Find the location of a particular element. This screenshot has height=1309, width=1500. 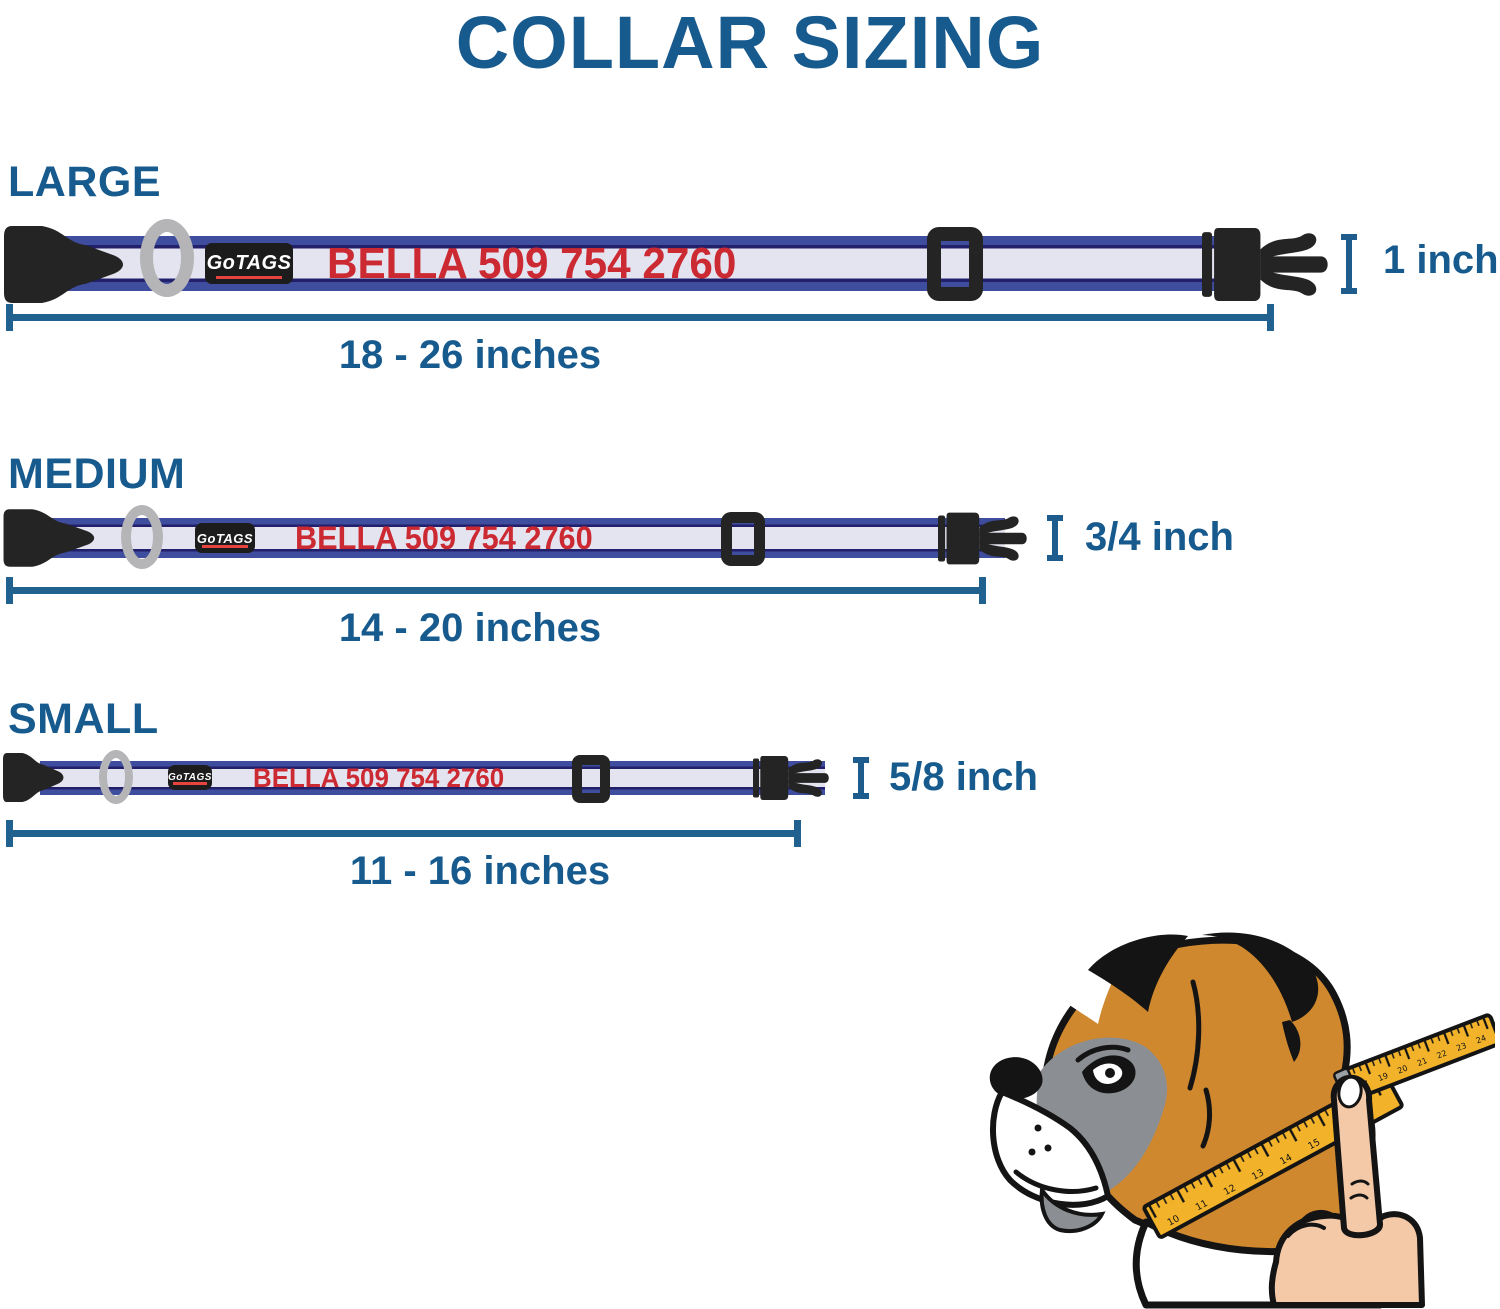

hand-palm is located at coordinates (1346, 1259).